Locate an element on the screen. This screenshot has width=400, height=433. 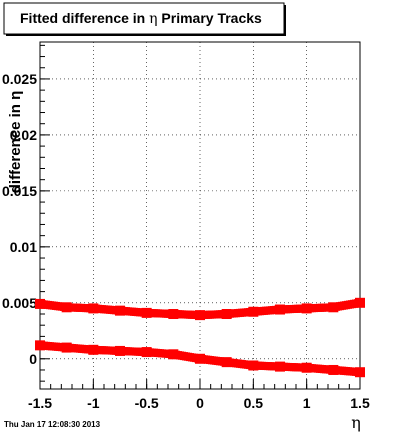
y-tick-label: 0.02 is located at coordinates (23, 135).